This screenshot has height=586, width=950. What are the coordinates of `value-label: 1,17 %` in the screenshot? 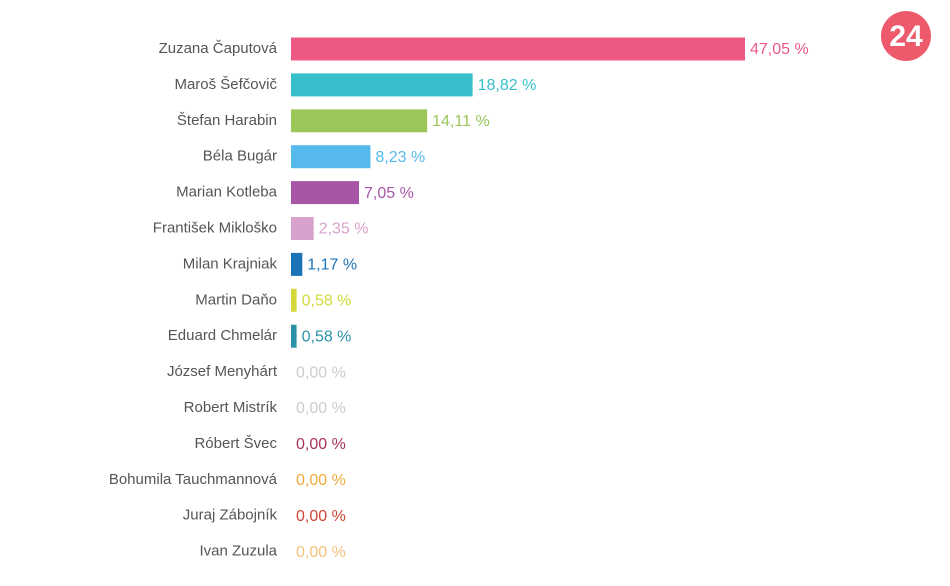 It's located at (332, 265).